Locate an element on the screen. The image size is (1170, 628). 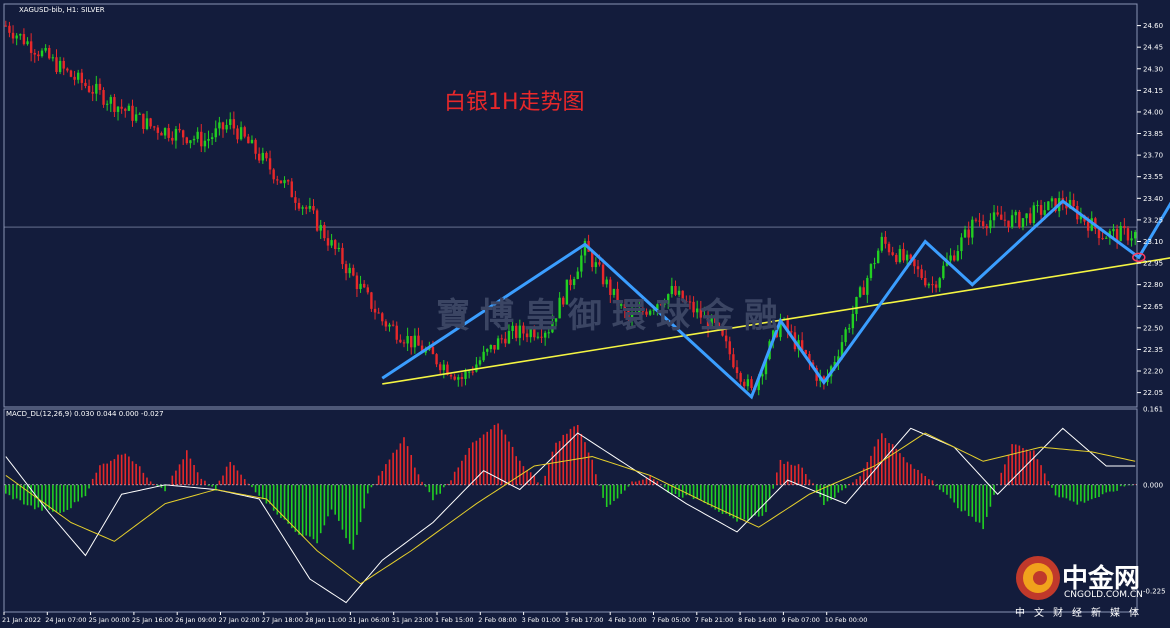
price-tick-label: 22.80 is located at coordinates (1153, 285).